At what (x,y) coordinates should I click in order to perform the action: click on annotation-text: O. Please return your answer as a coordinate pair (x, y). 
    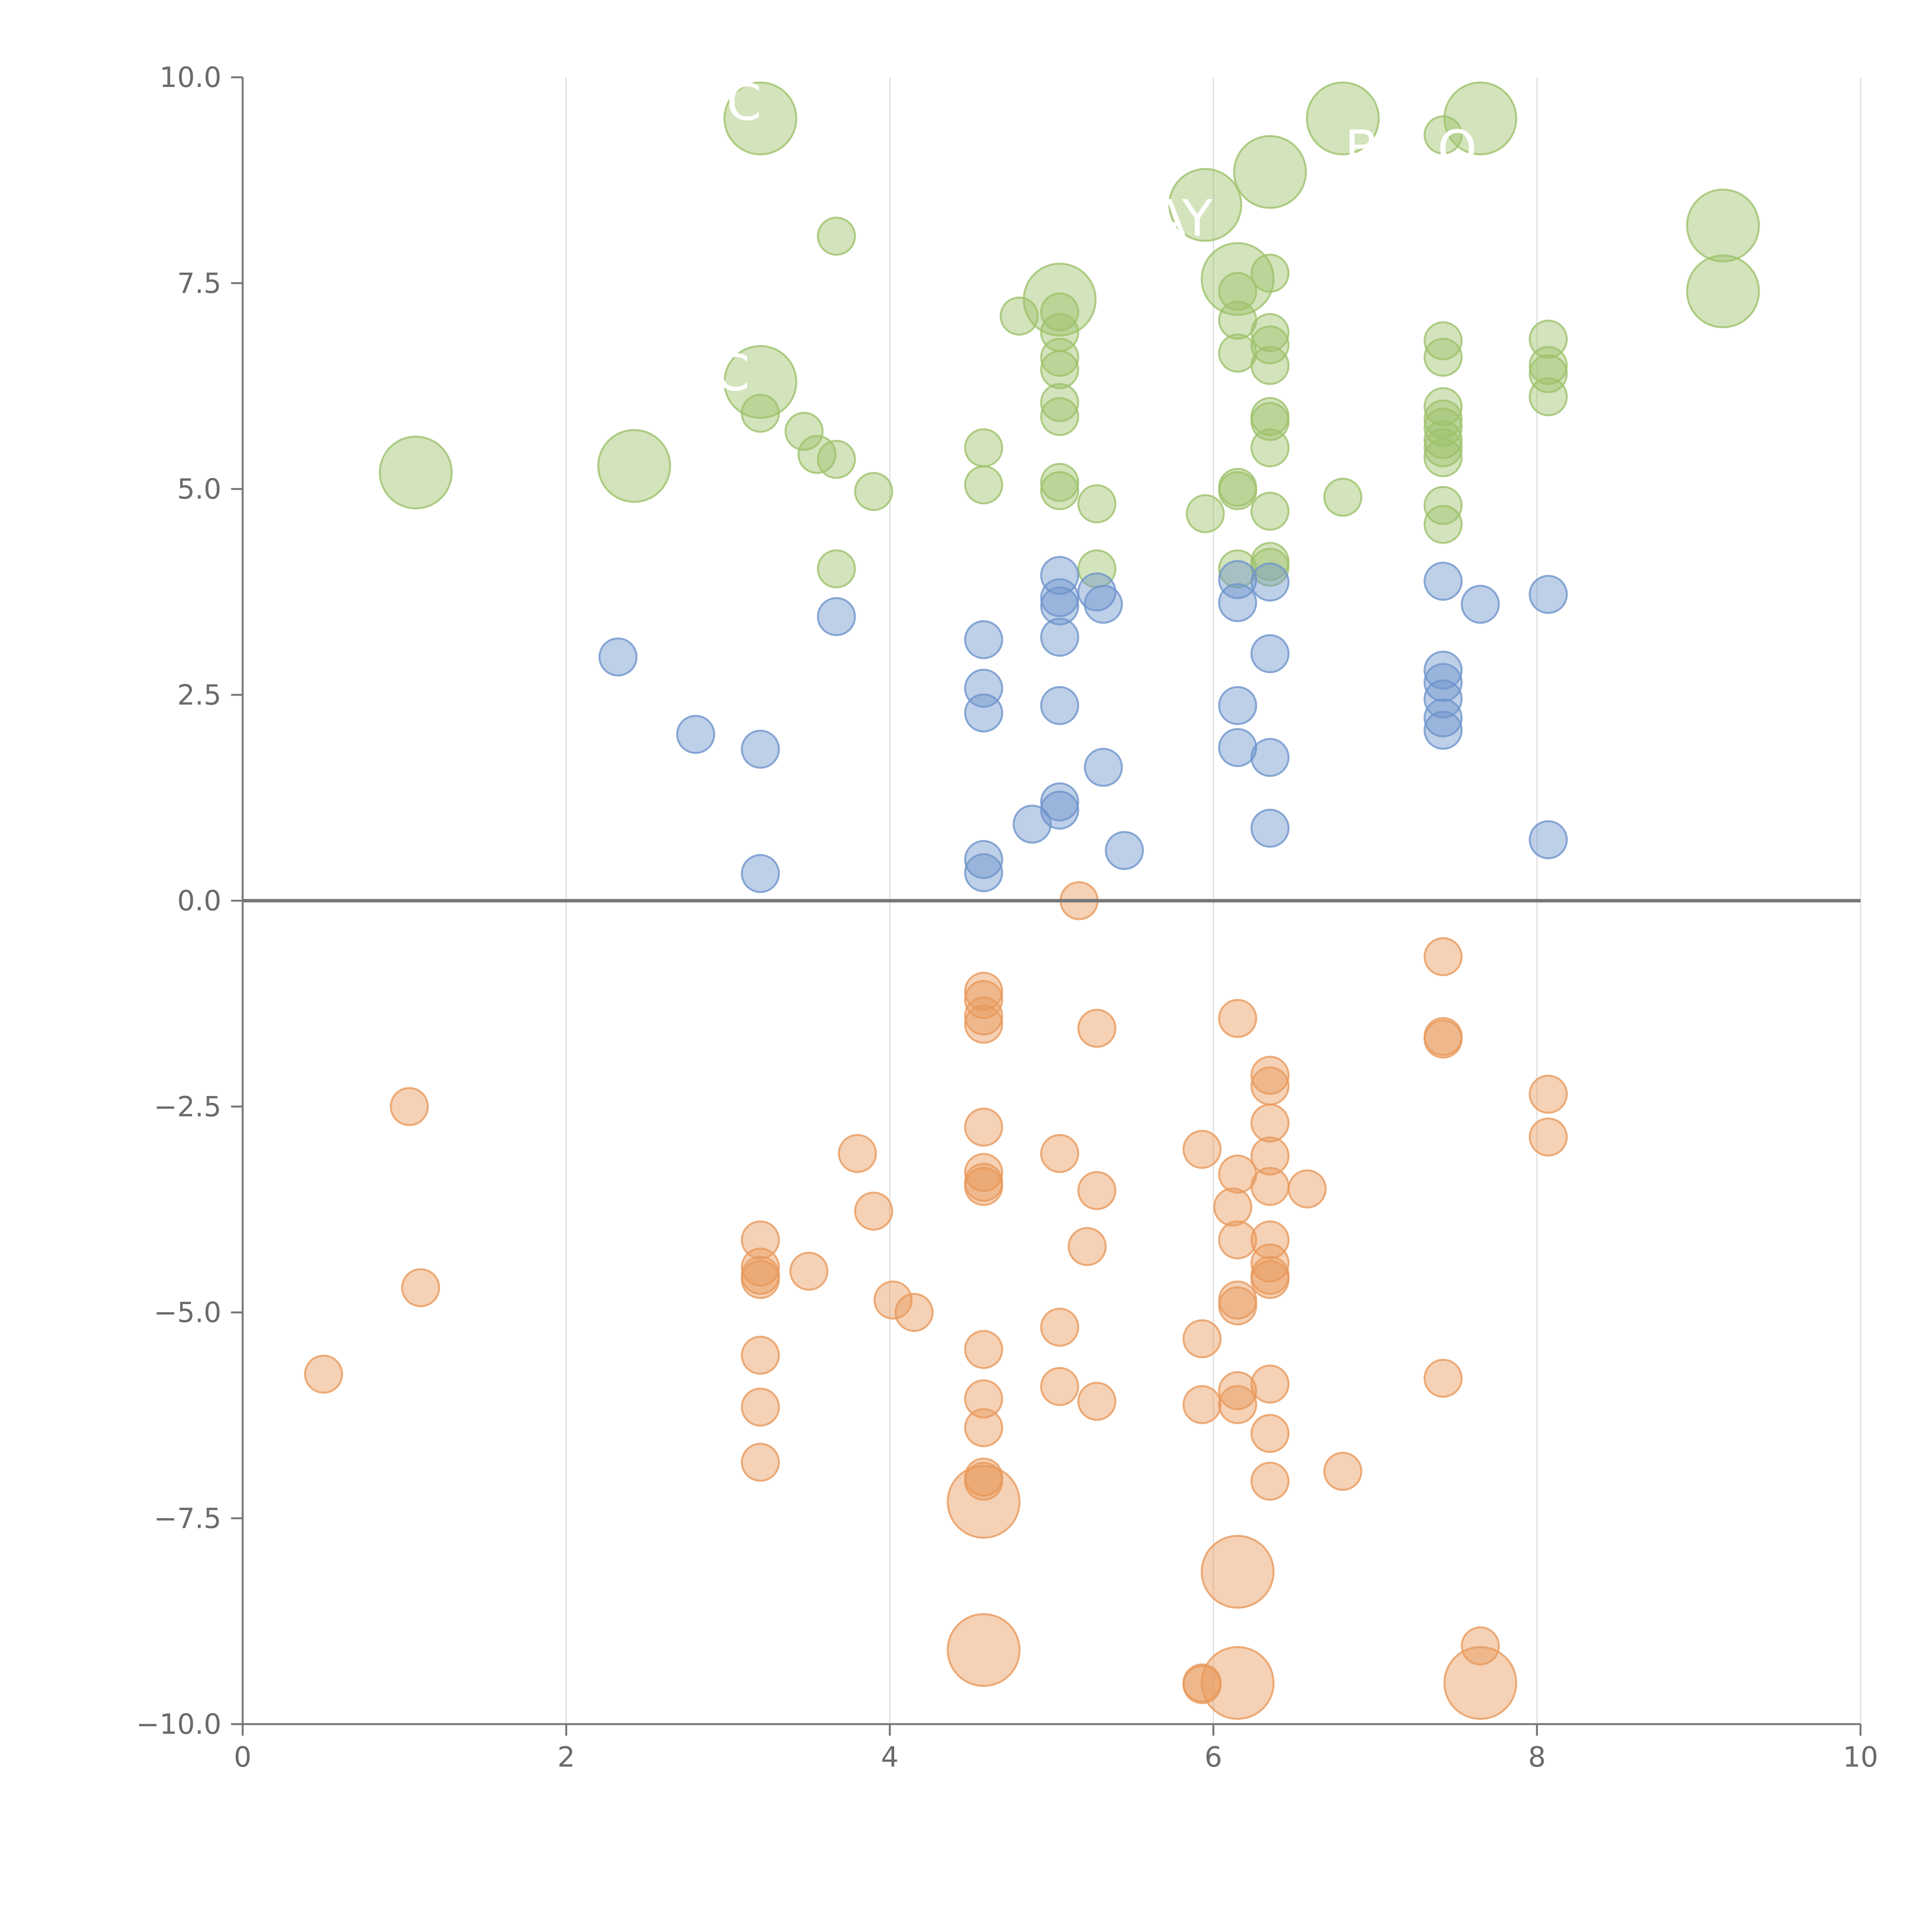
    Looking at the image, I should click on (1457, 148).